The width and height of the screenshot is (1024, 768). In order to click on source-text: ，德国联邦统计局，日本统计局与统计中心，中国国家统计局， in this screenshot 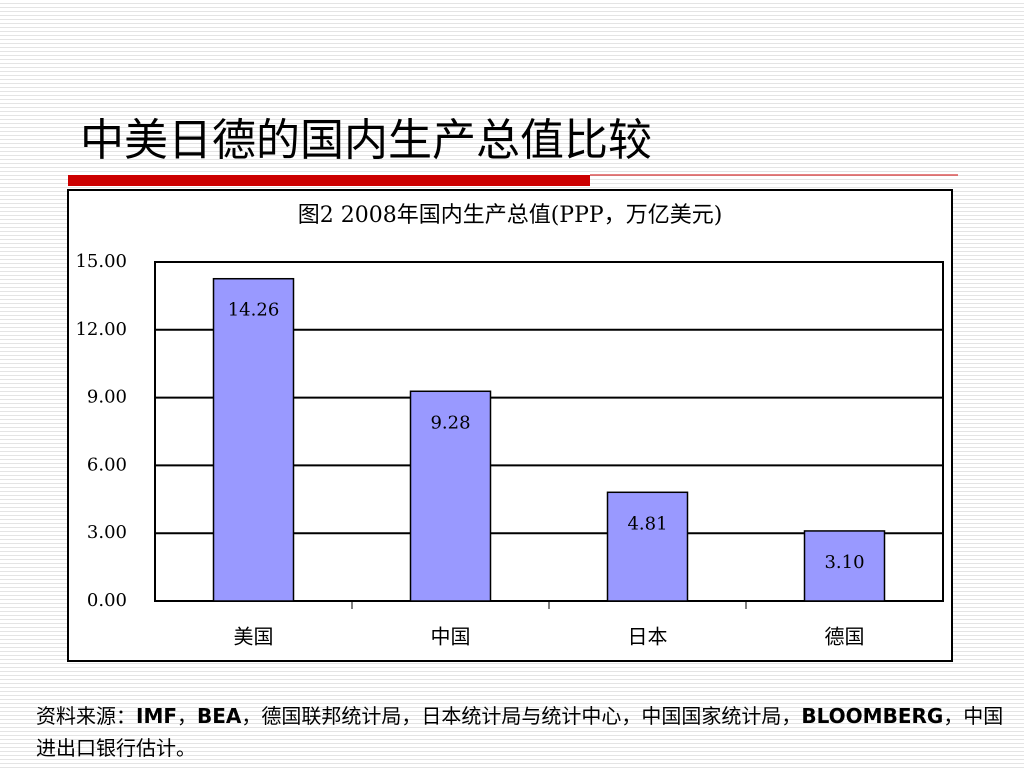, I will do `click(521, 716)`.